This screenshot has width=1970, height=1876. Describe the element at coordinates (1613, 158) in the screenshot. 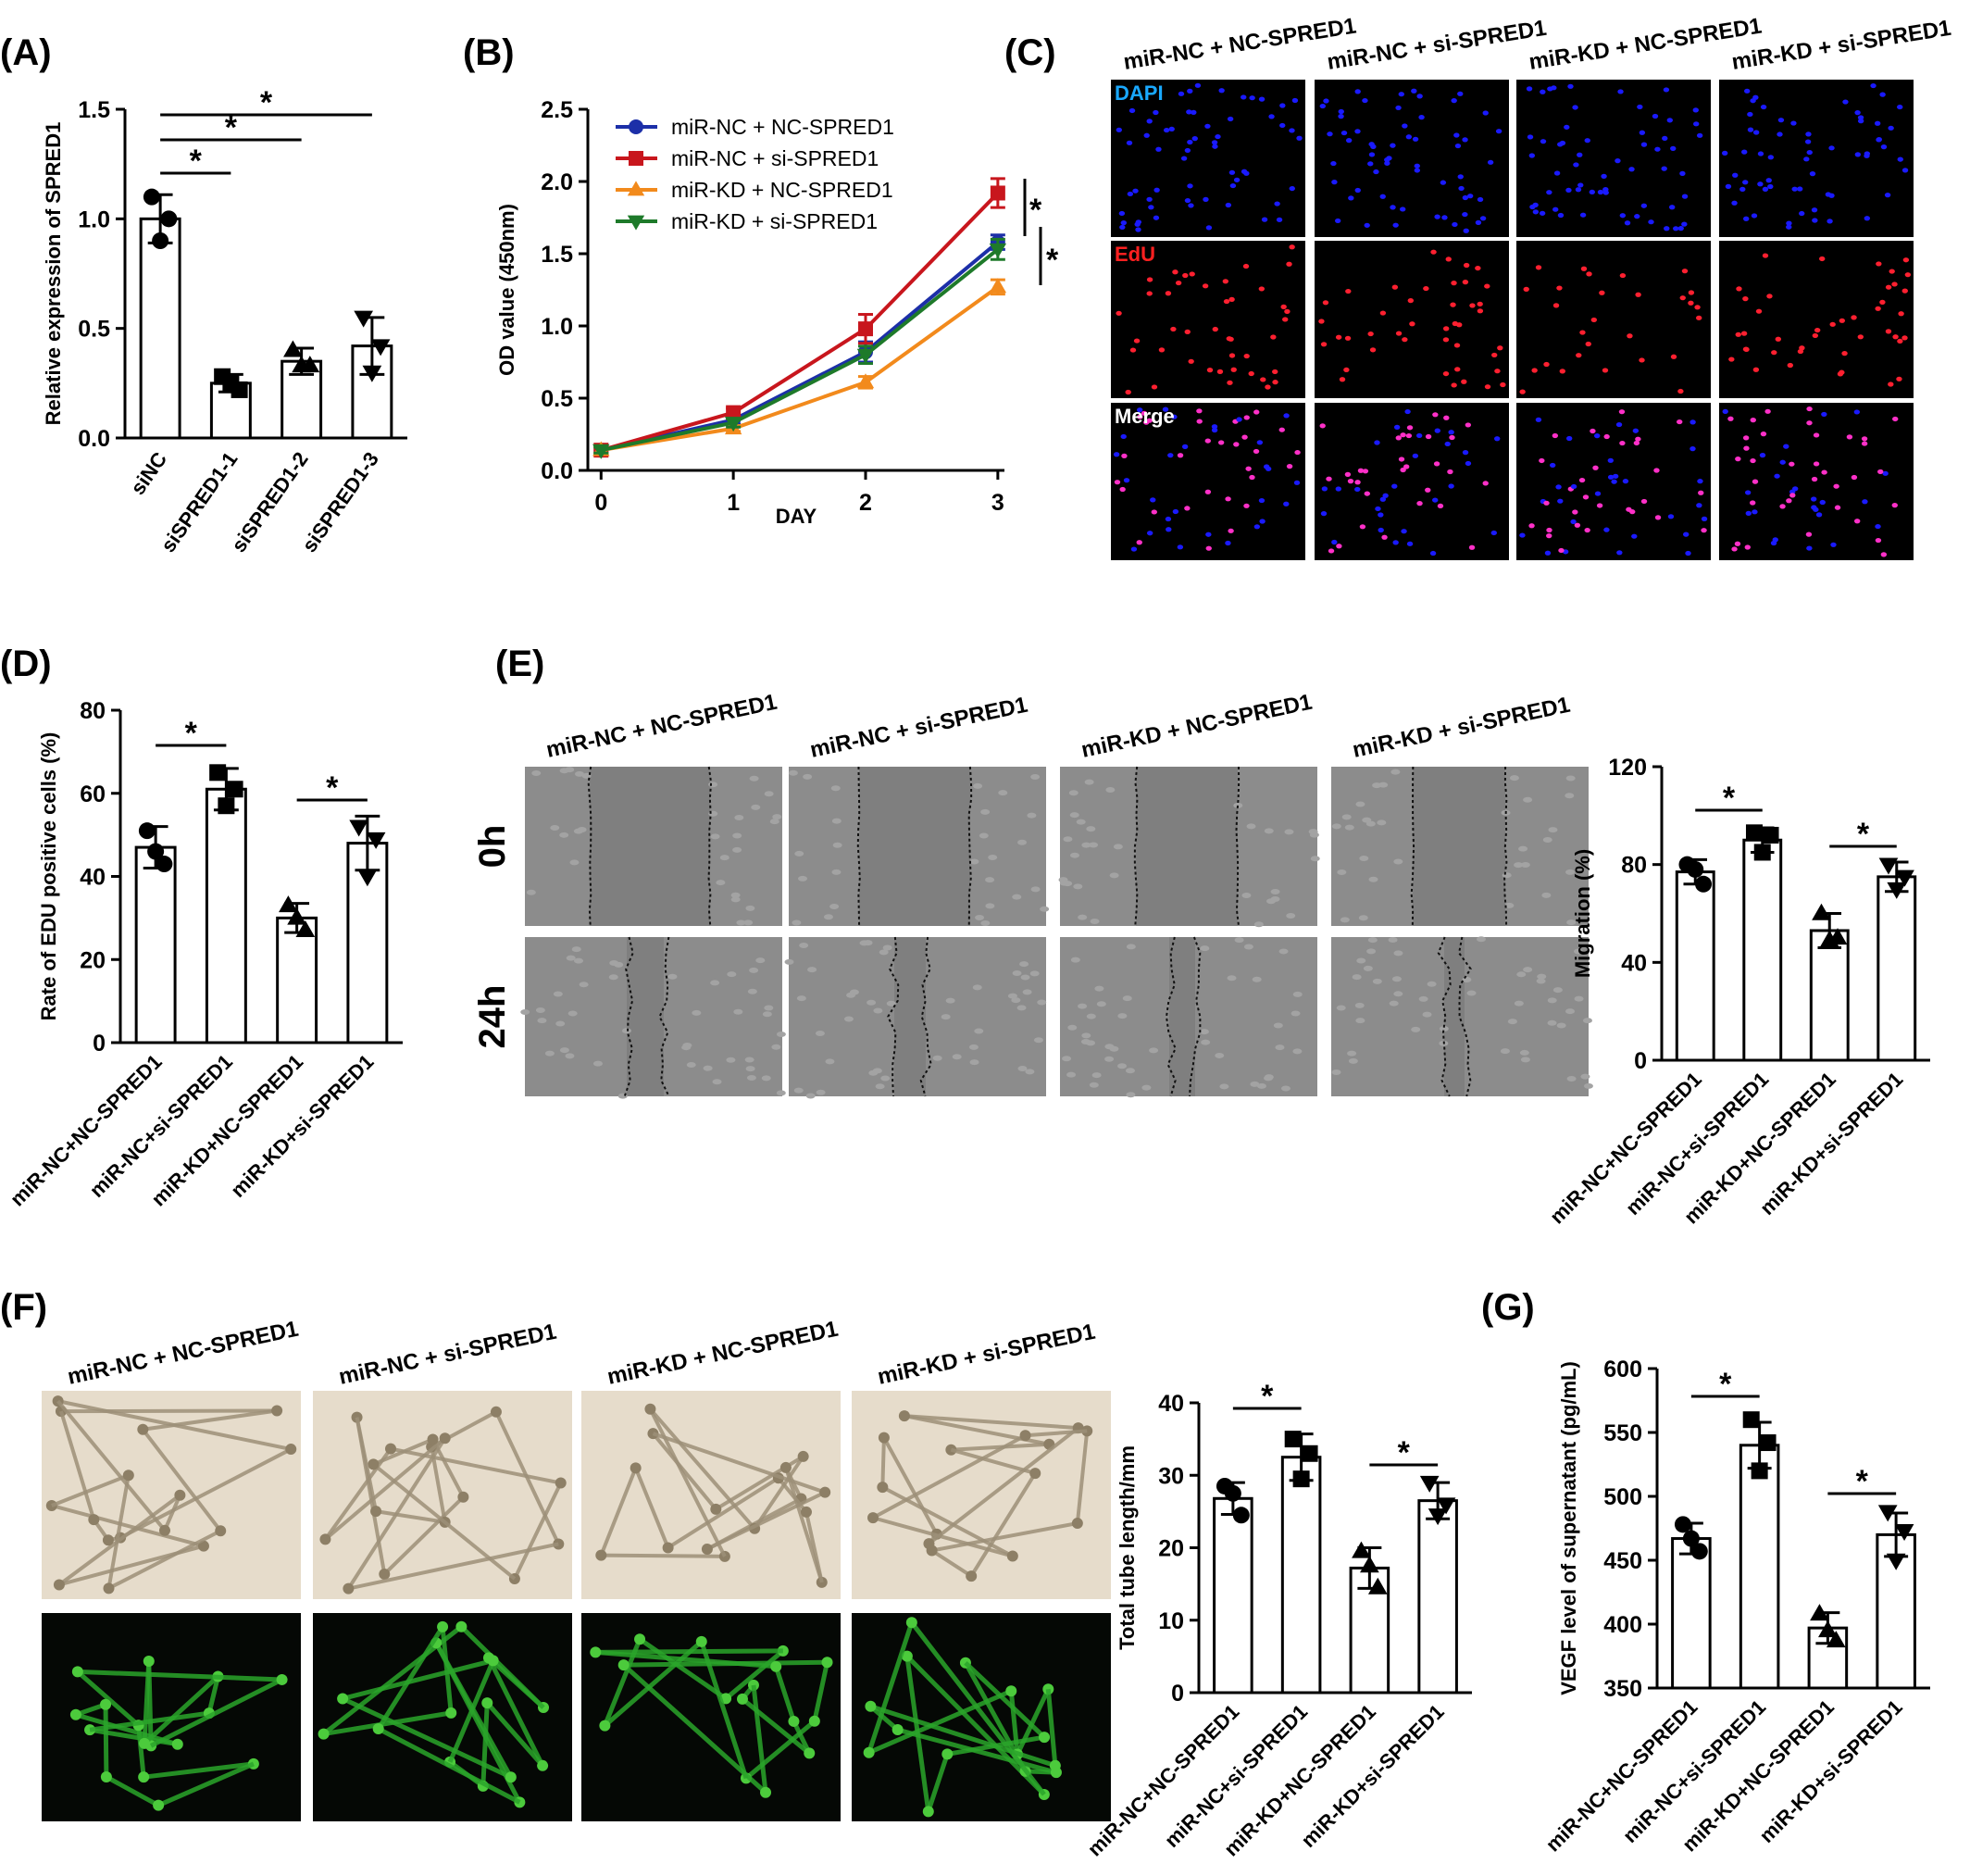

I see `fluorescence-image` at that location.